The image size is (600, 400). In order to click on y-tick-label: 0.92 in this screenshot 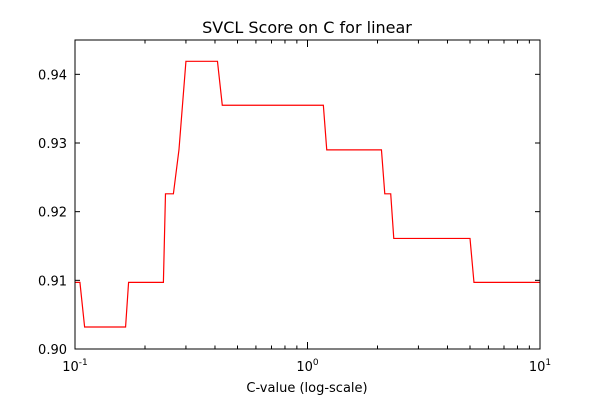, I will do `click(52, 213)`.